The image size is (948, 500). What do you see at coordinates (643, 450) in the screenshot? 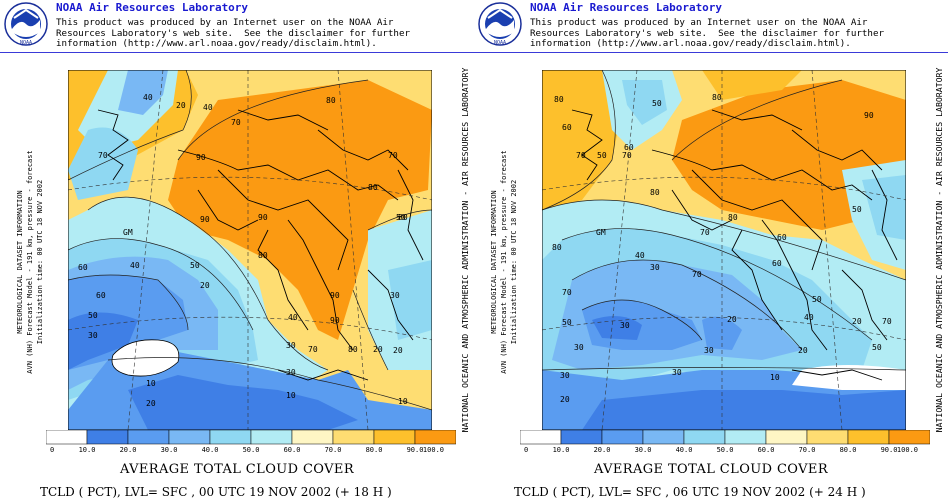
I see `color-scale-tick: 30.0` at bounding box center [643, 450].